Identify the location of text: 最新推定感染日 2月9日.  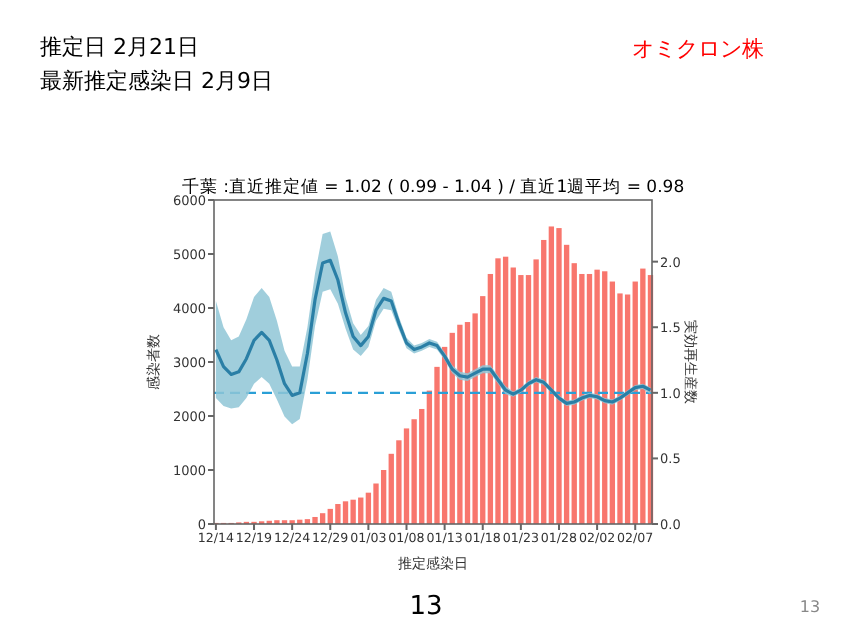
(156, 81).